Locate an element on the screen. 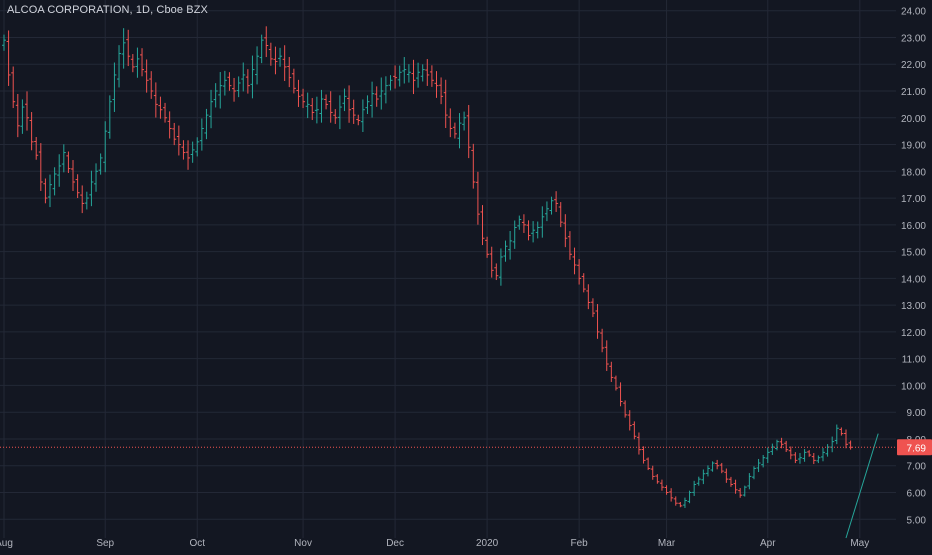  y-tick-label: 5.00 is located at coordinates (917, 520).